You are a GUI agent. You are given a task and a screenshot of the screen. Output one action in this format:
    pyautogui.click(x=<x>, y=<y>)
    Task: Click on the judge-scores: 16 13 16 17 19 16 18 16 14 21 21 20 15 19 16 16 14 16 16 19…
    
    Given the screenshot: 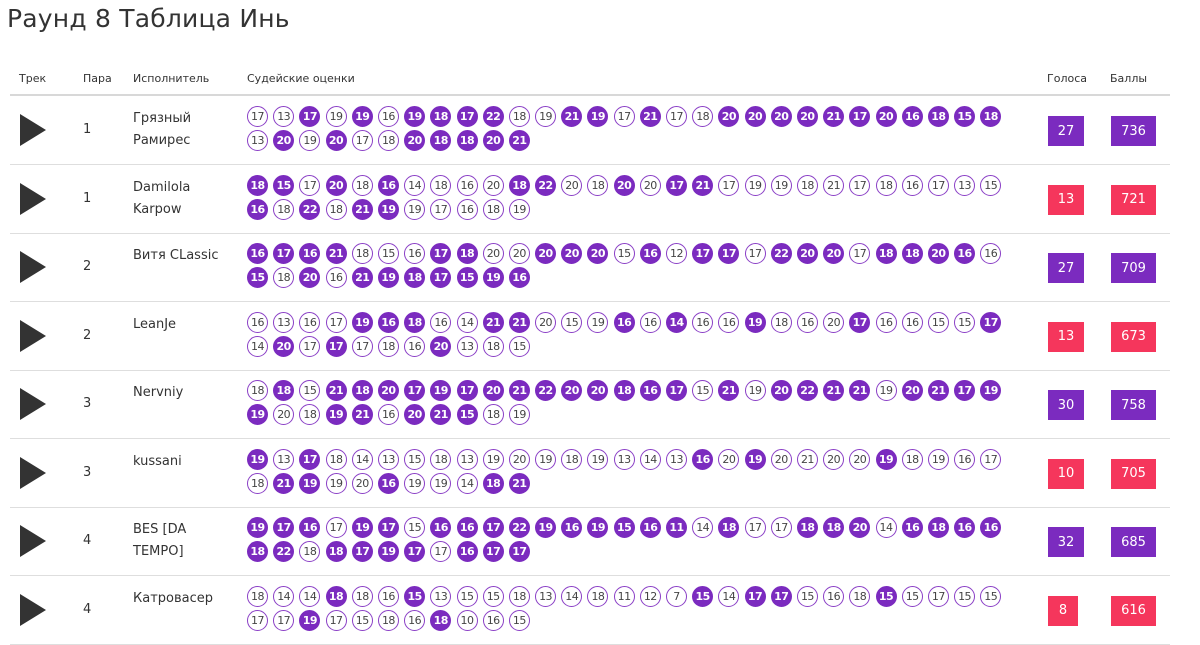 What is the action you would take?
    pyautogui.click(x=637, y=335)
    